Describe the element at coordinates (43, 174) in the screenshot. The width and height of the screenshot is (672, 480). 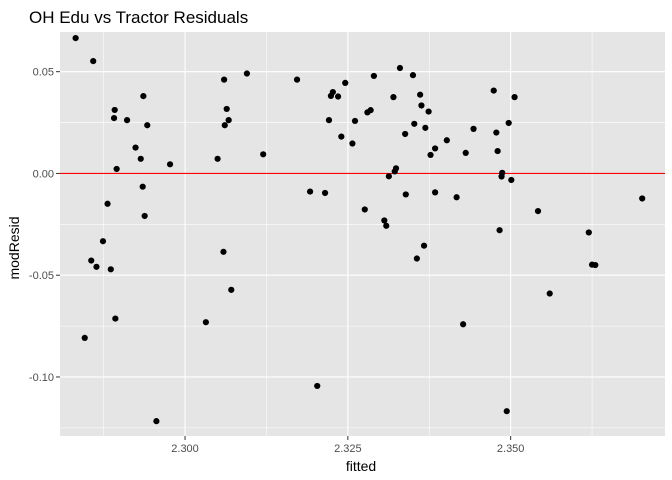
I see `y-tick-label: 0.00` at that location.